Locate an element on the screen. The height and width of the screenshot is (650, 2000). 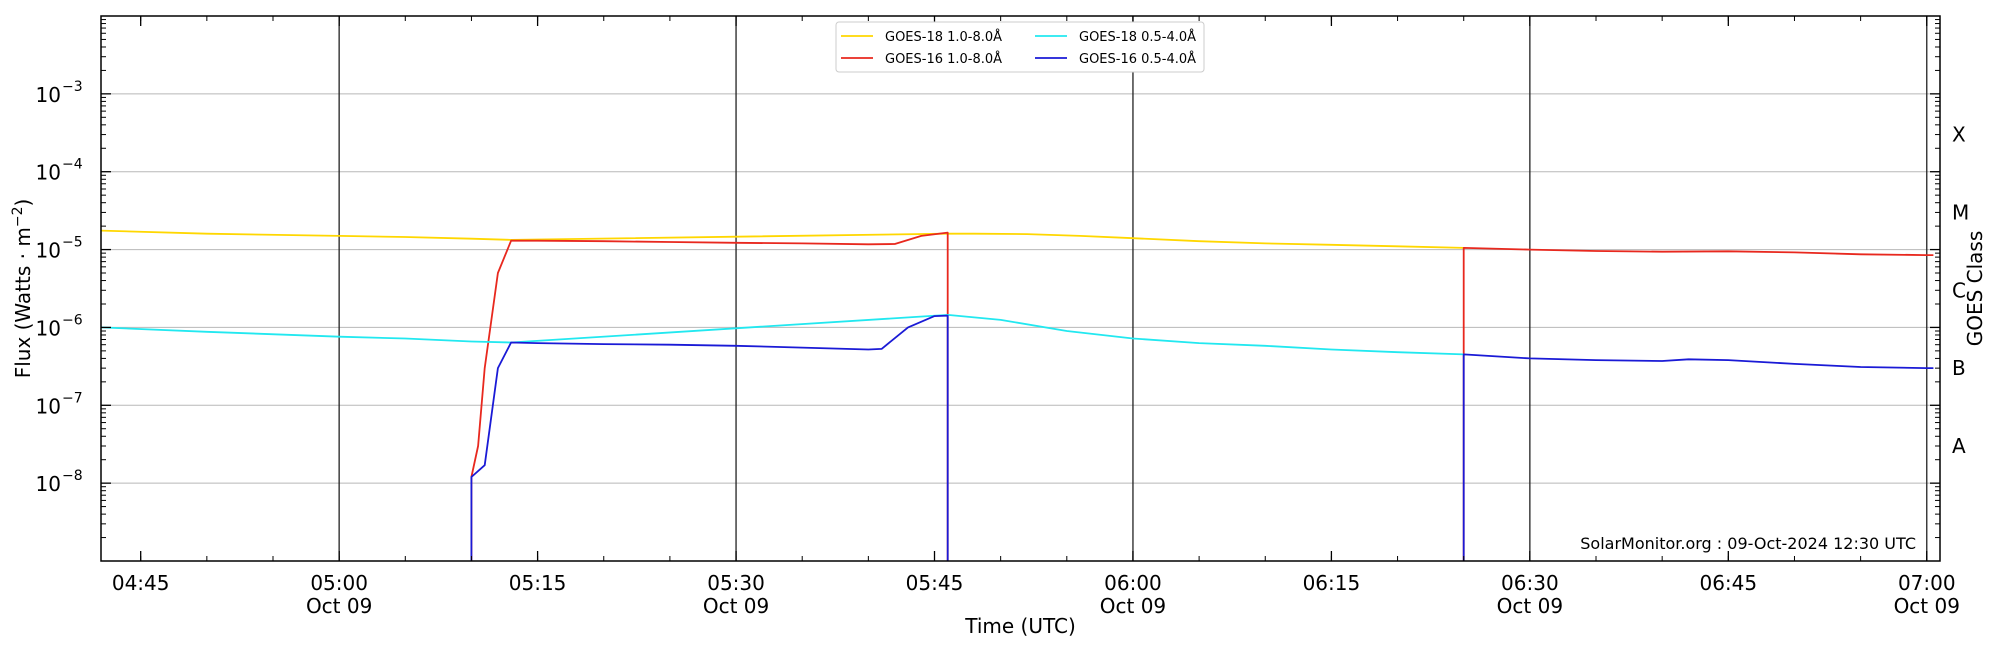
legend-label: GOES-18 1.0-8.0Å is located at coordinates (943, 37).